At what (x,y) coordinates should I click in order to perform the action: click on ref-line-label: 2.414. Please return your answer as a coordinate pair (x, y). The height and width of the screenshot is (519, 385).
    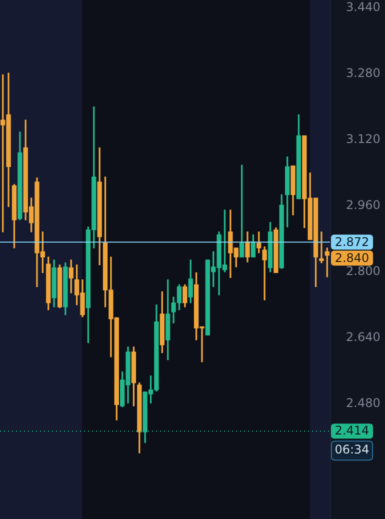
    Looking at the image, I should click on (352, 431).